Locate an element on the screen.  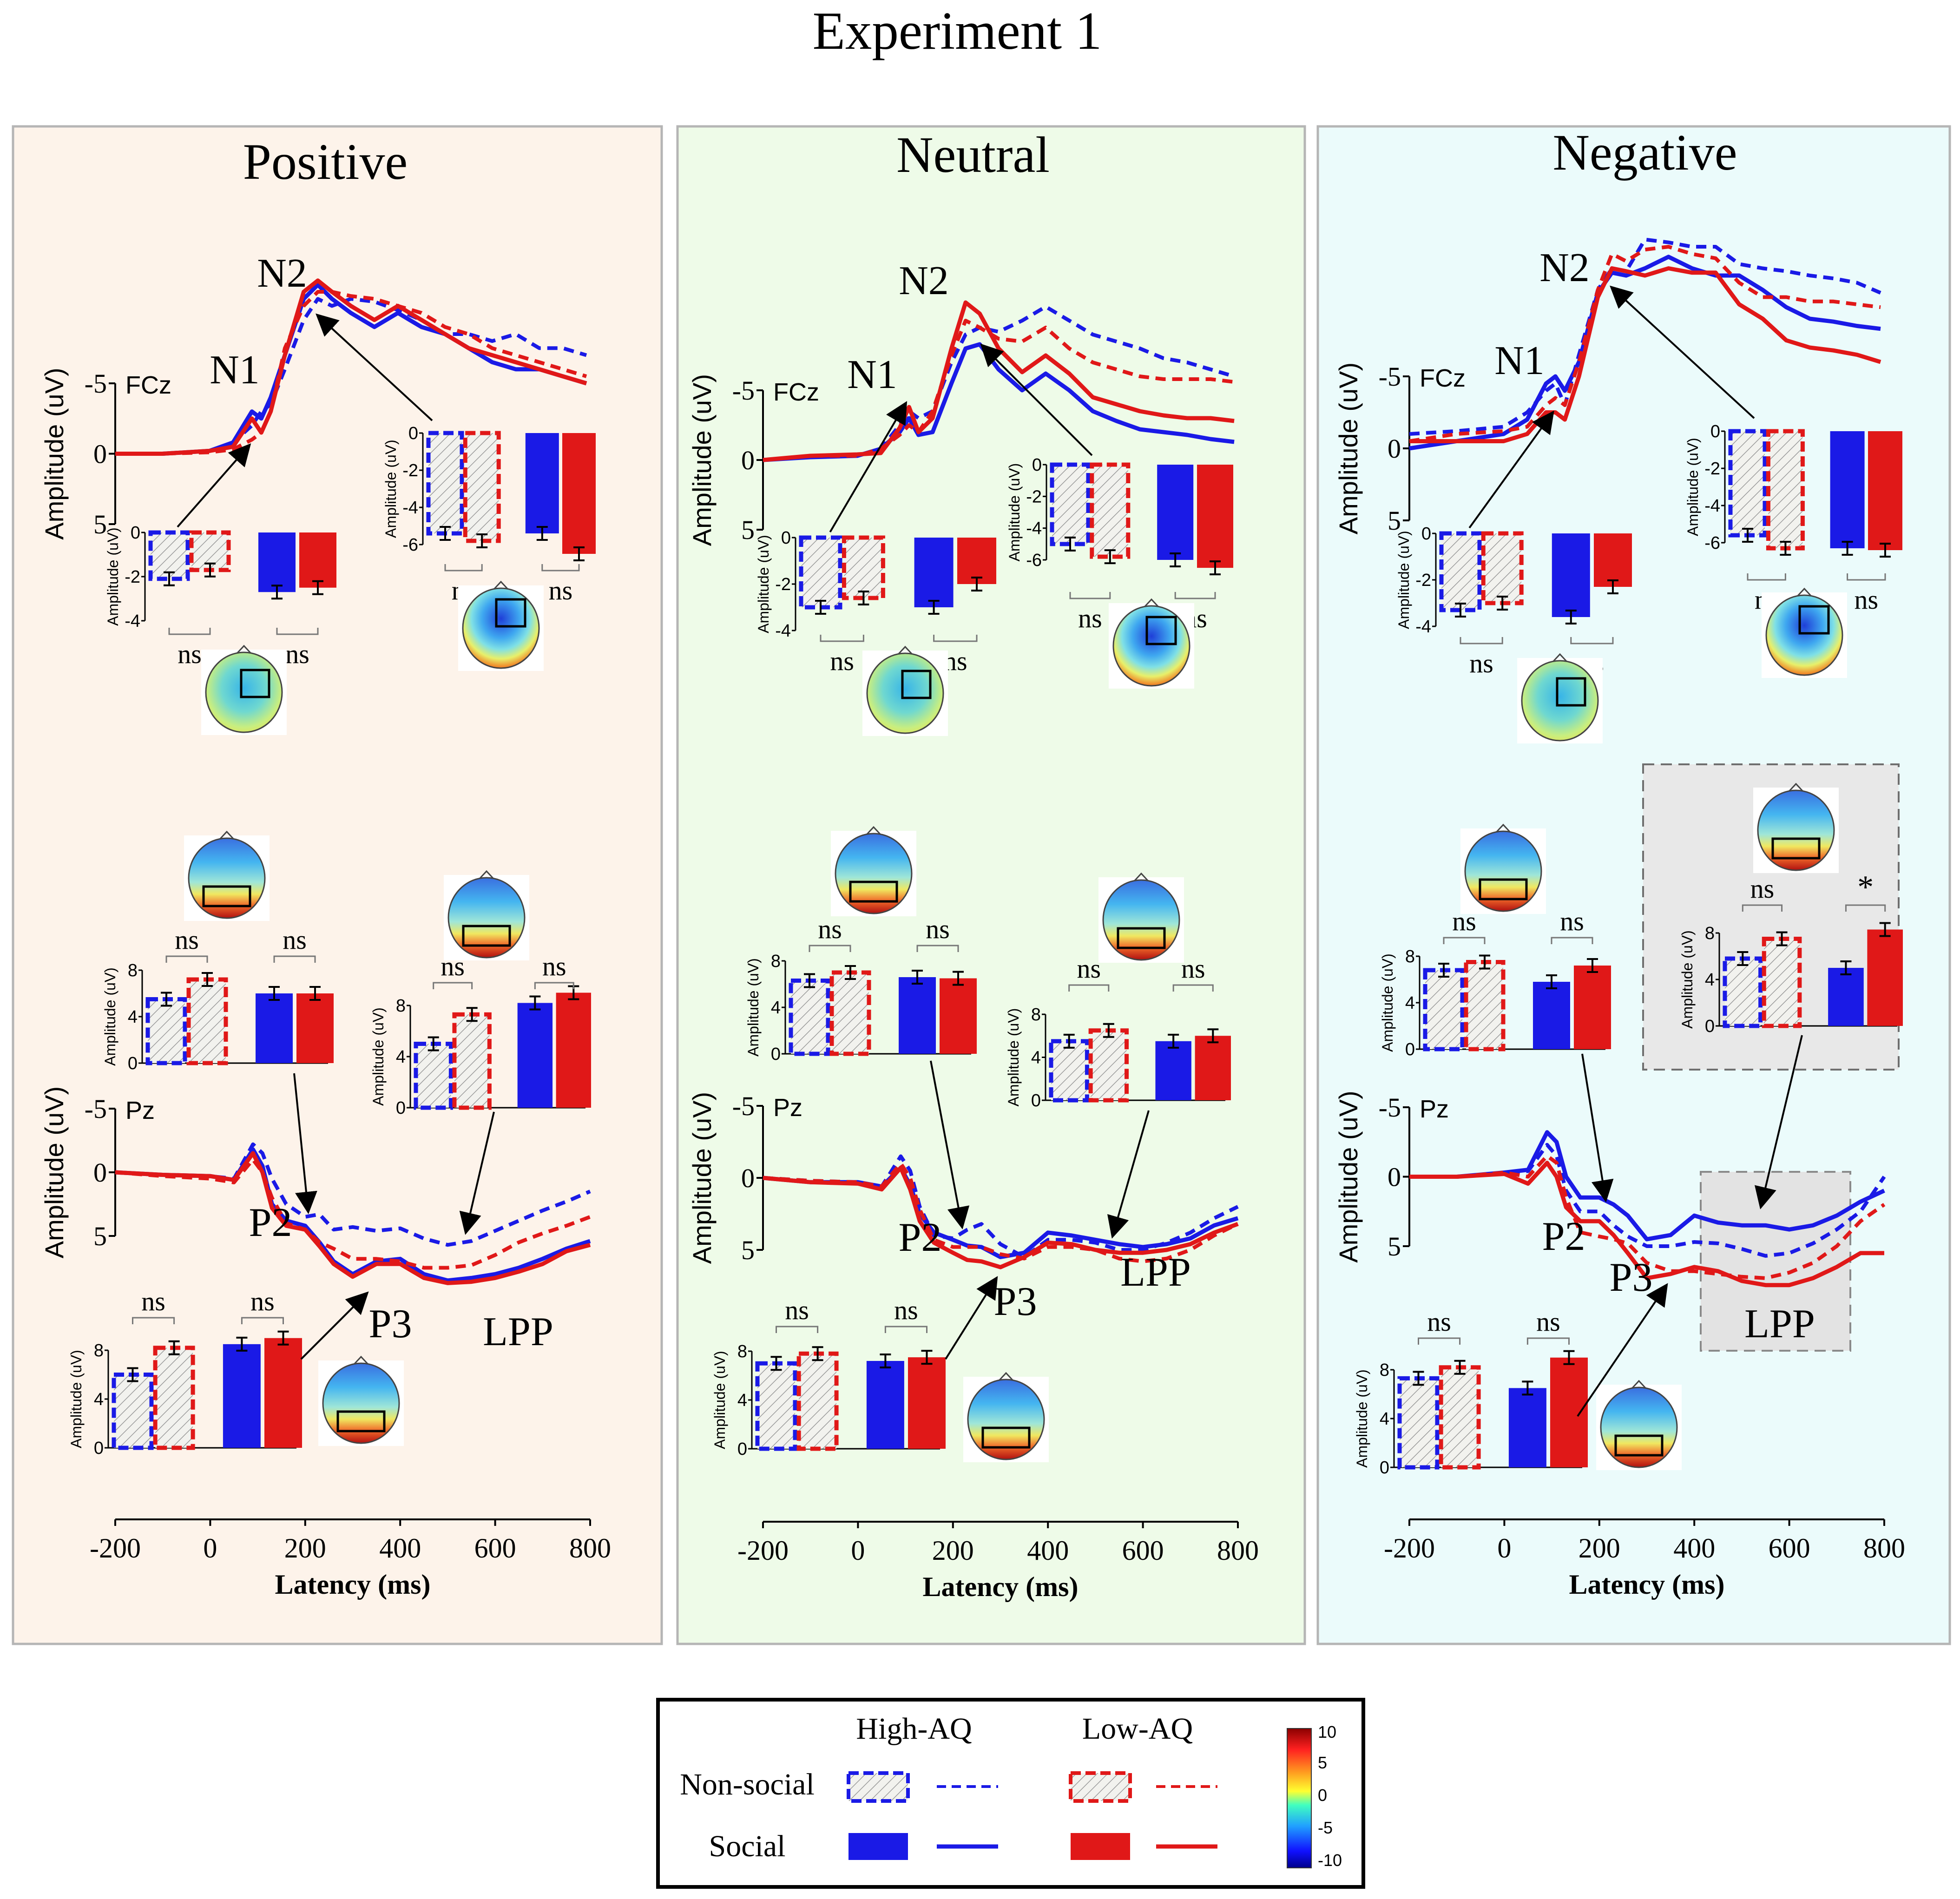
n1-bars-topo-nose-icon is located at coordinates (1560, 657).